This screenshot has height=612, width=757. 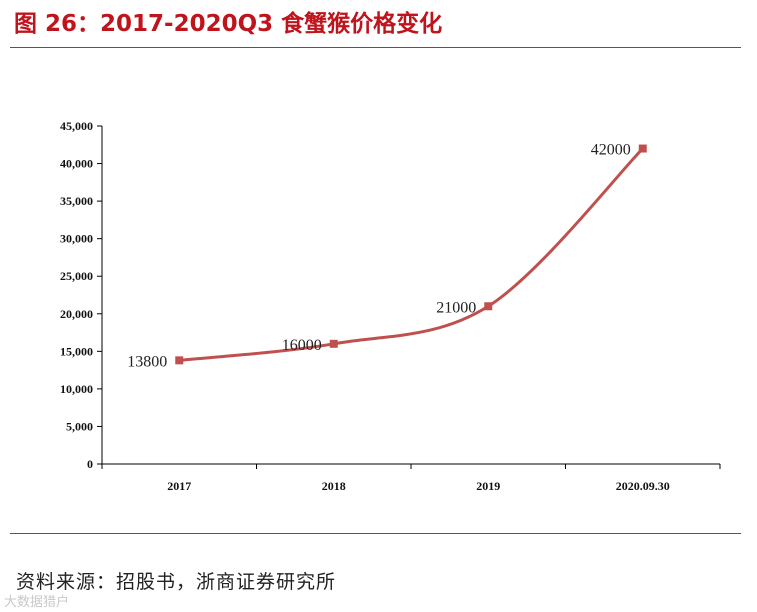 I want to click on bottom-divider, so click(x=375, y=533).